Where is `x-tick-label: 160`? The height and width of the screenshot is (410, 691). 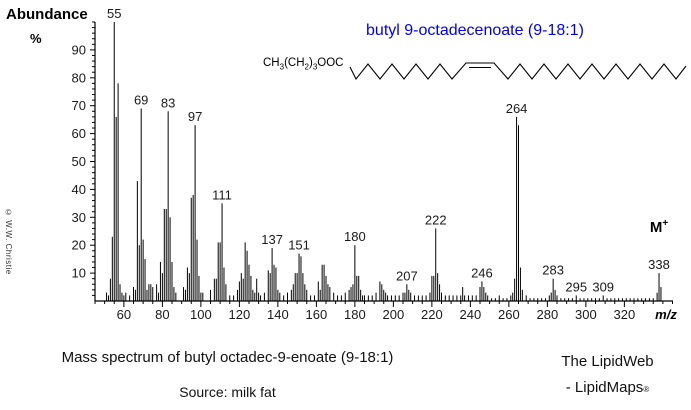 x-tick-label: 160 is located at coordinates (317, 314).